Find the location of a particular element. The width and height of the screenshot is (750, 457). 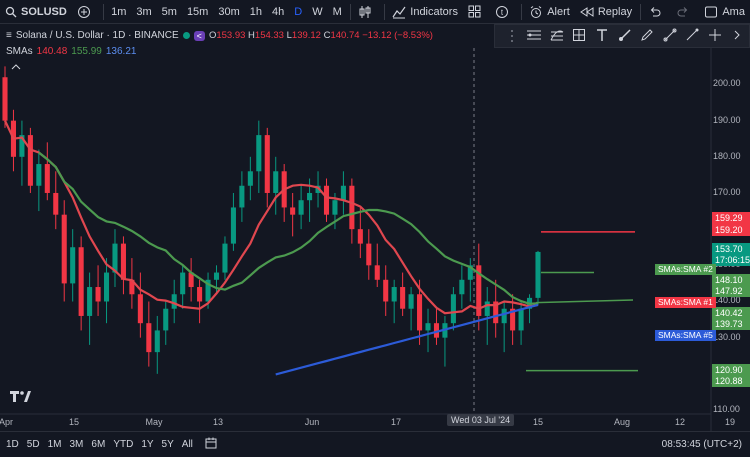

brush-tool is located at coordinates (625, 36).